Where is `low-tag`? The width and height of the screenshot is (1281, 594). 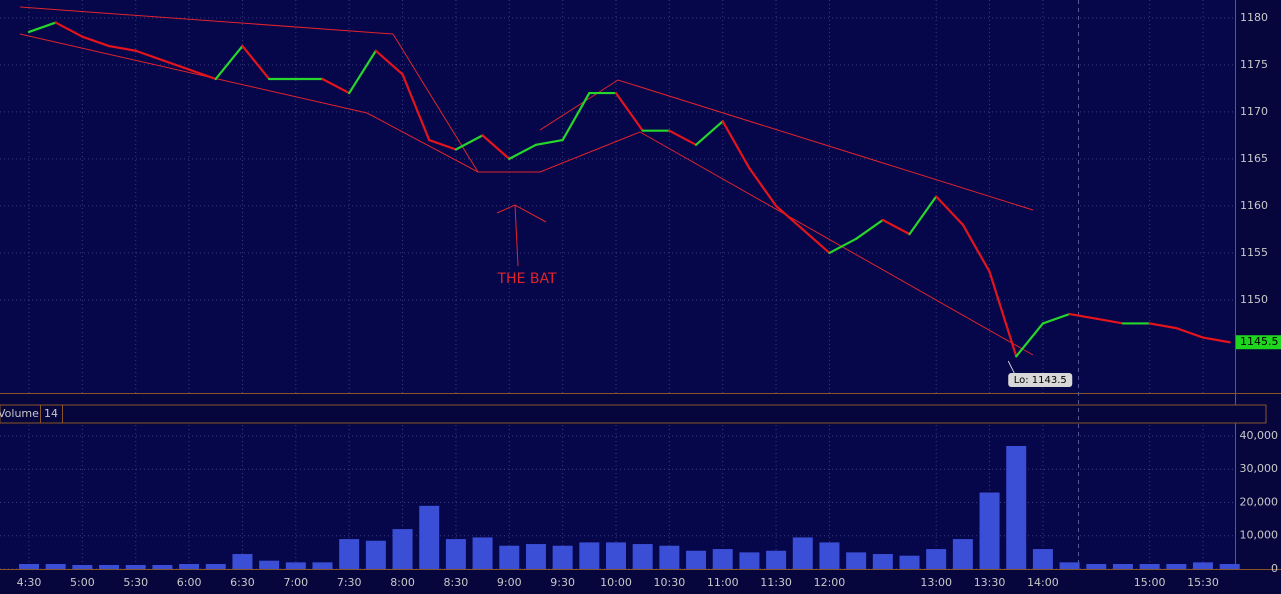 low-tag is located at coordinates (1040, 380).